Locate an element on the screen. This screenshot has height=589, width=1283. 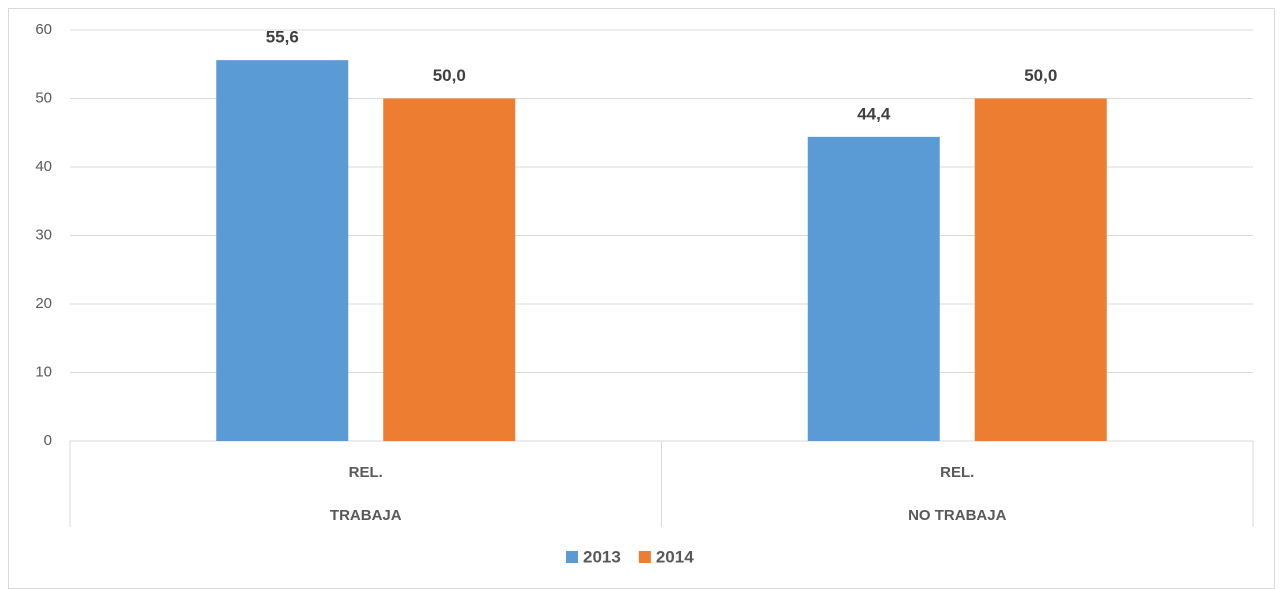
y-tick-label: 30 is located at coordinates (43, 234).